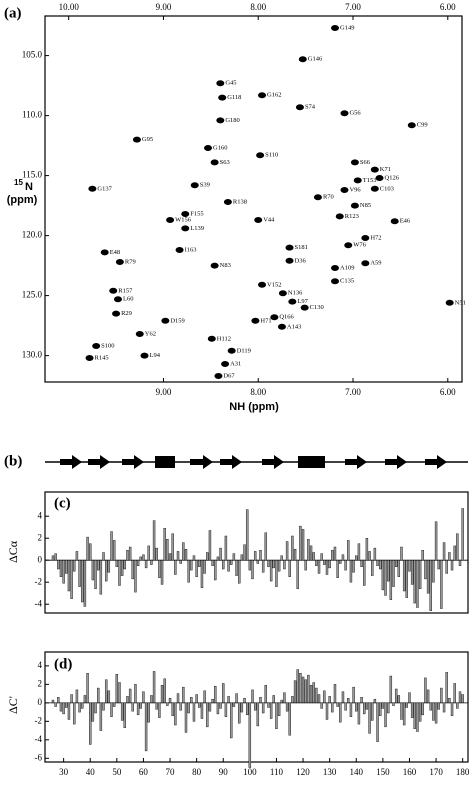  What do you see at coordinates (302, 301) in the screenshot?
I see `peak-label: L97` at bounding box center [302, 301].